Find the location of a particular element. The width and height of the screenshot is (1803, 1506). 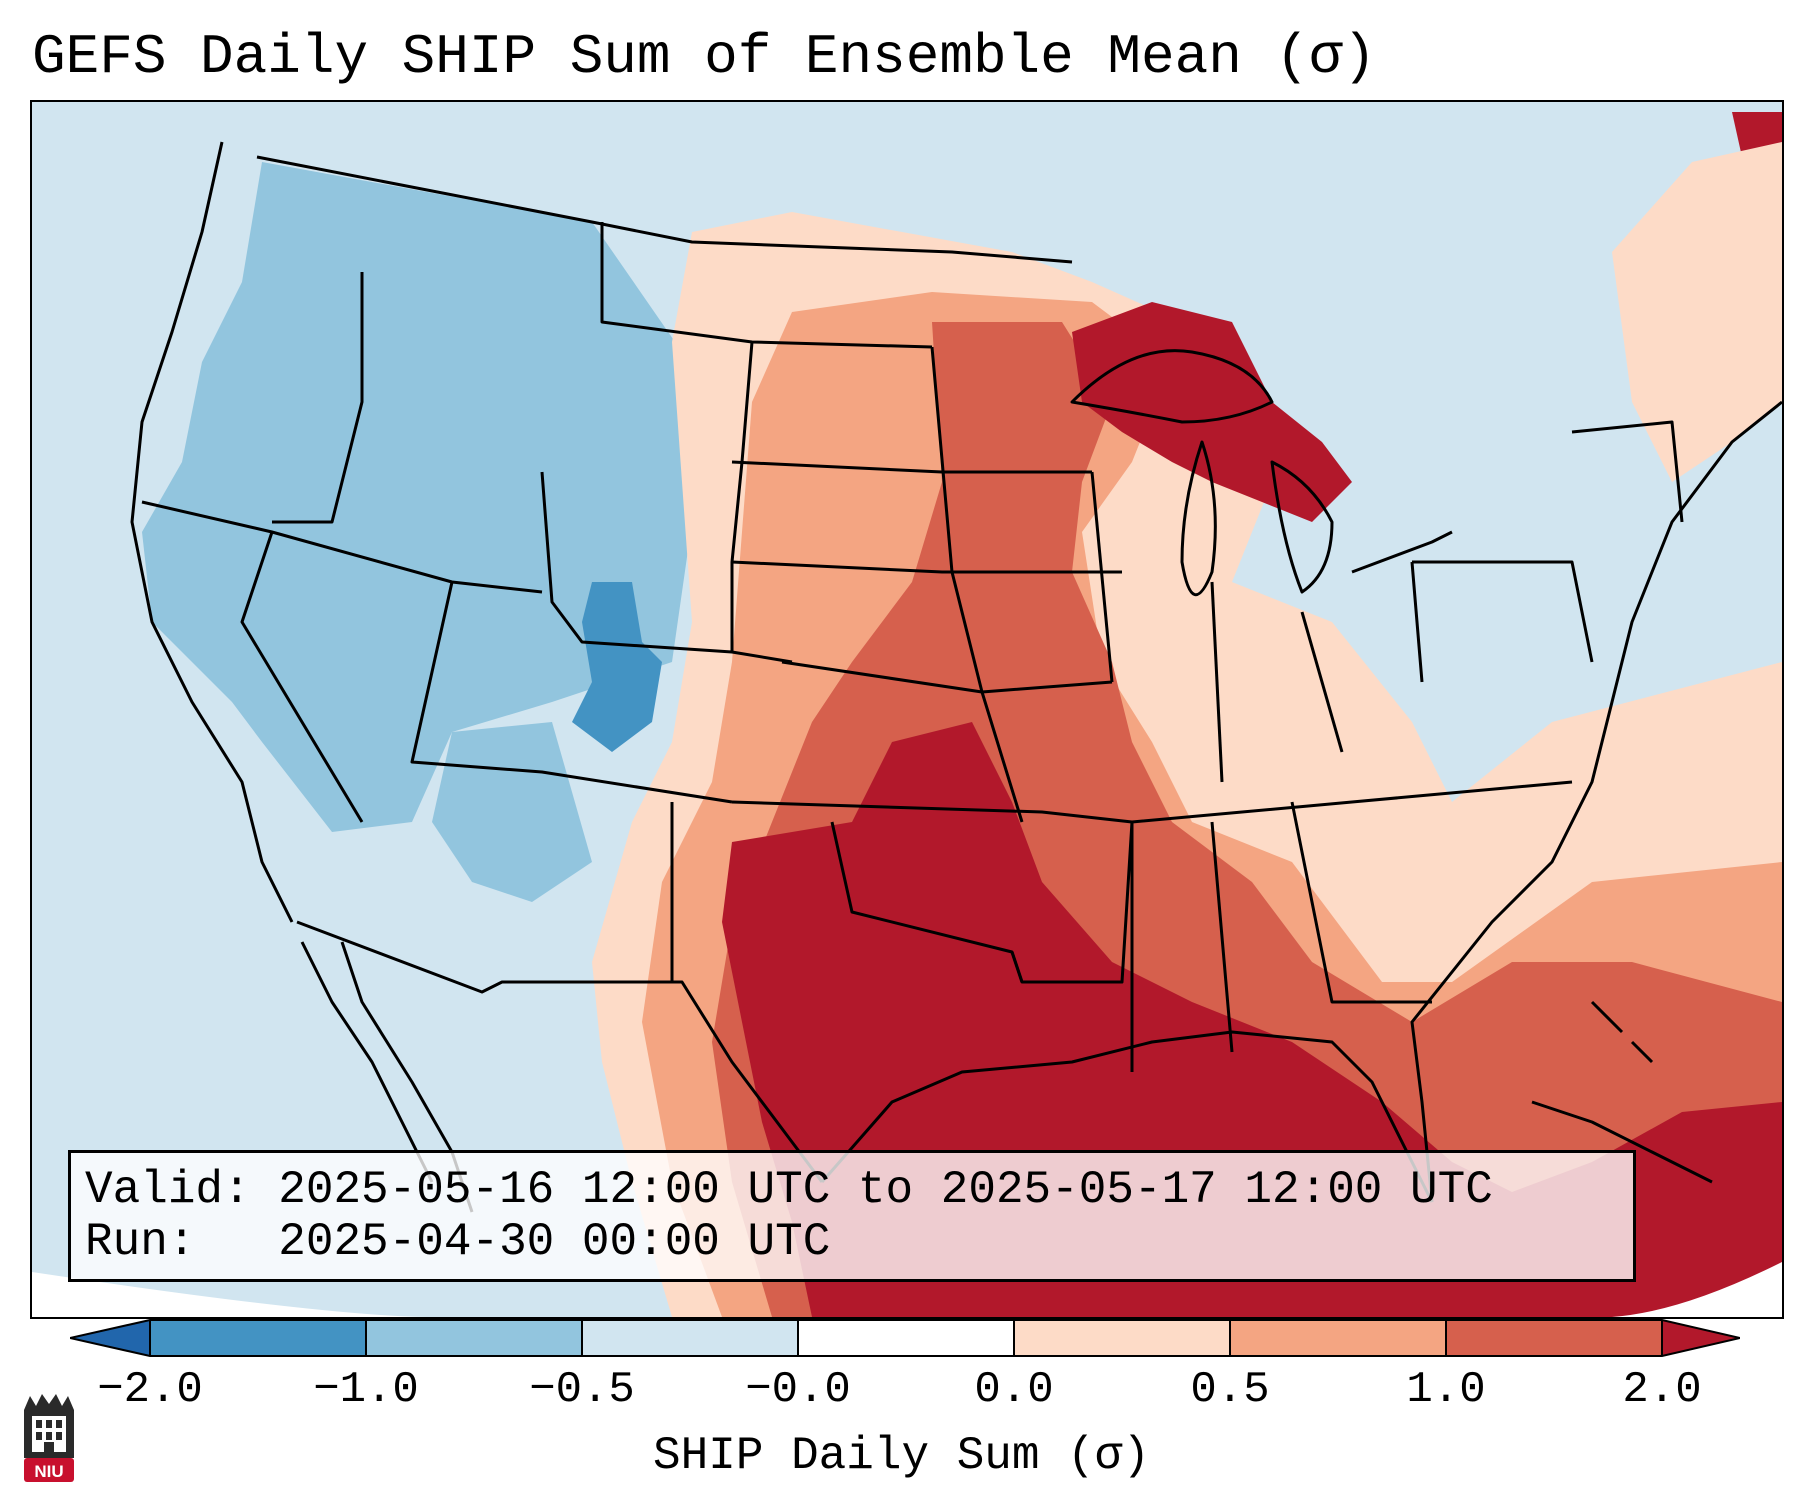

colorbar-tick-label: 2.0 is located at coordinates (1662, 1390).